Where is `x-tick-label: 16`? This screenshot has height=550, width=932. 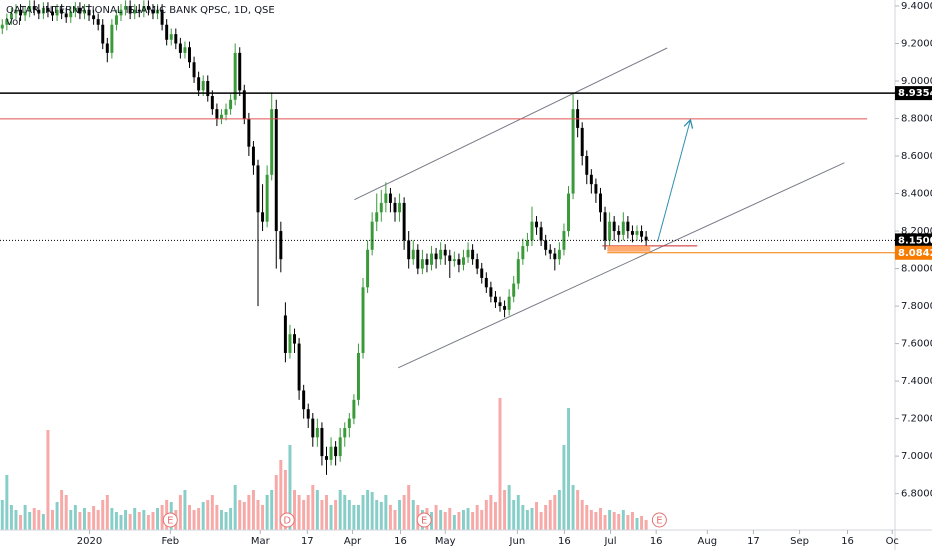
x-tick-label: 16 is located at coordinates (564, 541).